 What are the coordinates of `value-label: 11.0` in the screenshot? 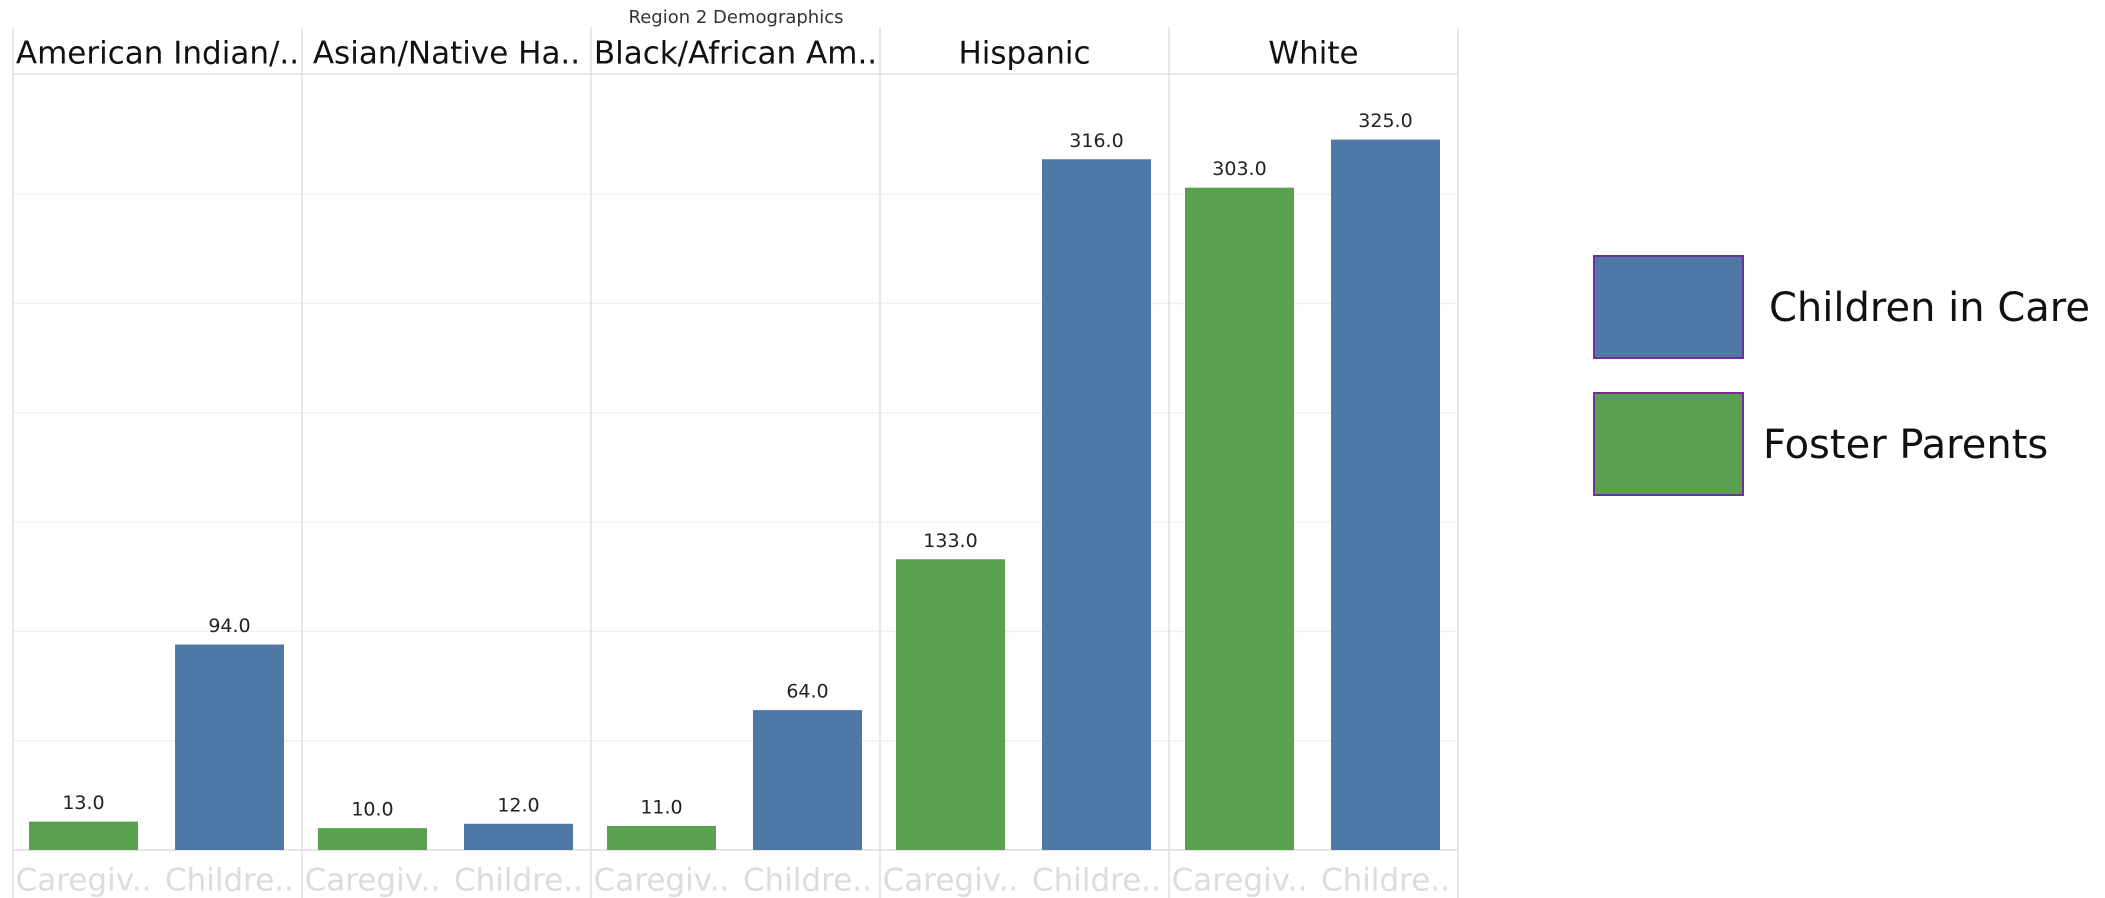 It's located at (661, 807).